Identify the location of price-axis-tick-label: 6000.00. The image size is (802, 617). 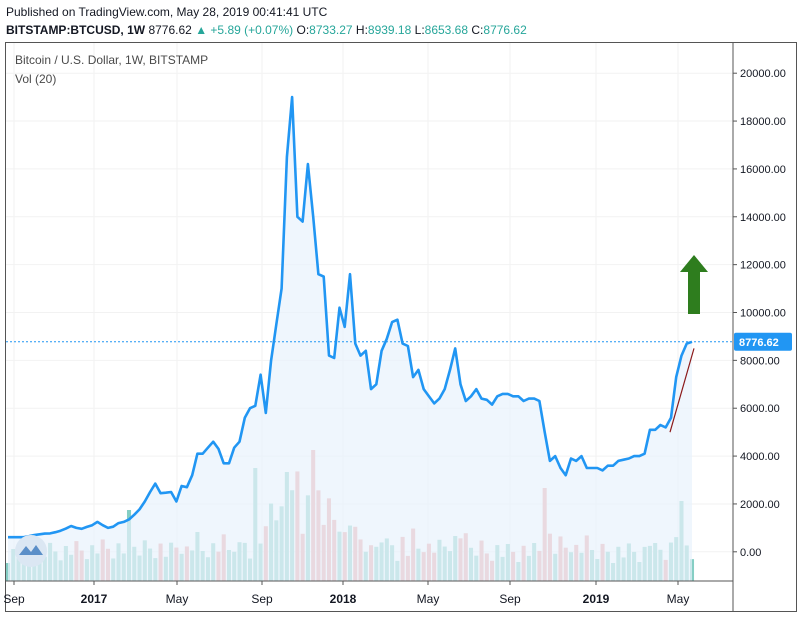
(760, 409).